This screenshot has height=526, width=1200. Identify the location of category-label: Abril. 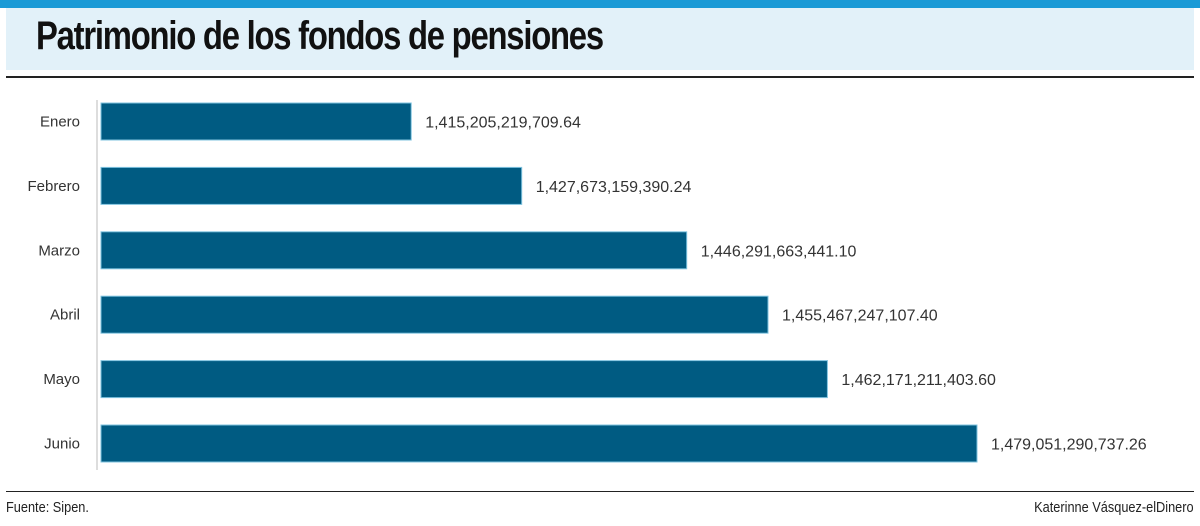
(65, 315).